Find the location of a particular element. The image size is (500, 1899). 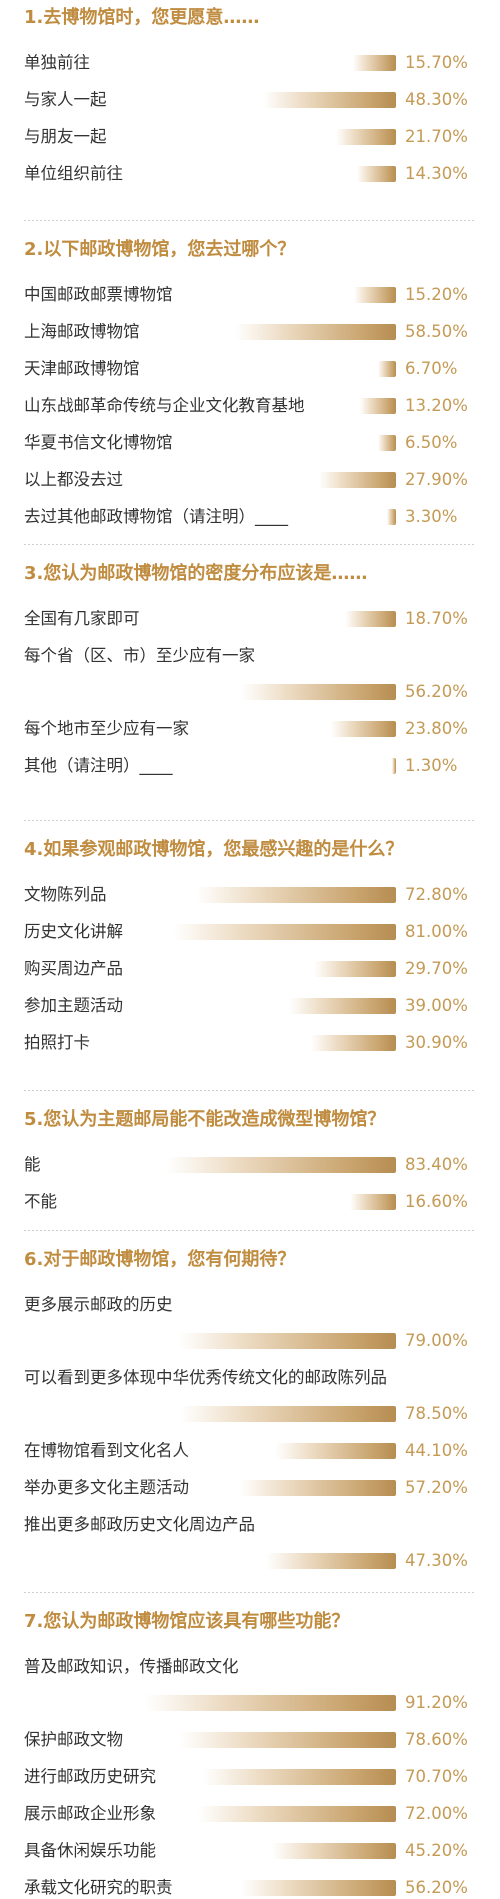

value-label: 91.20% is located at coordinates (436, 1702).